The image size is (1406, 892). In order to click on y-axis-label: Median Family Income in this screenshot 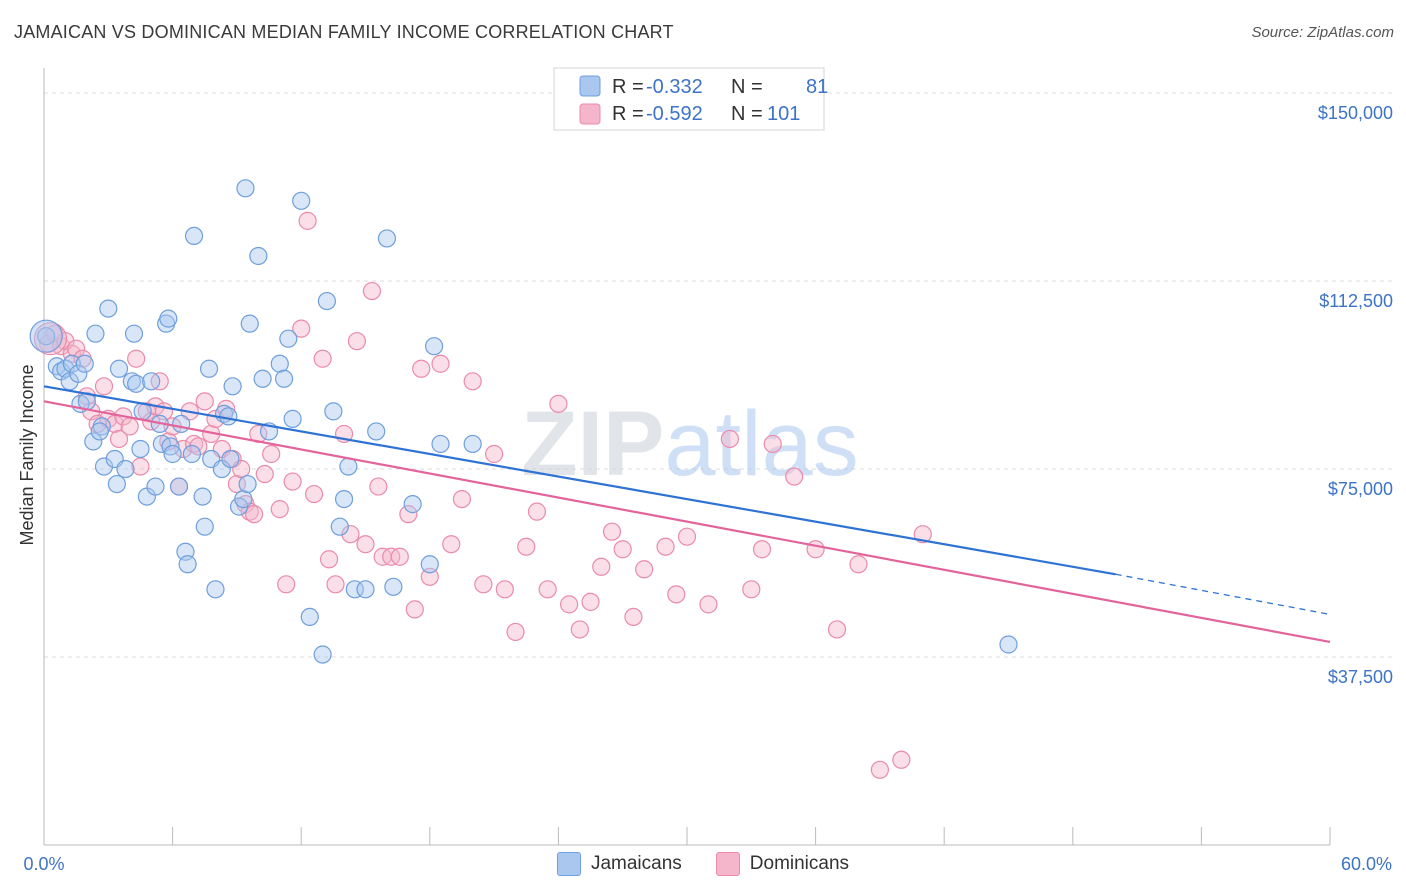, I will do `click(27, 454)`.